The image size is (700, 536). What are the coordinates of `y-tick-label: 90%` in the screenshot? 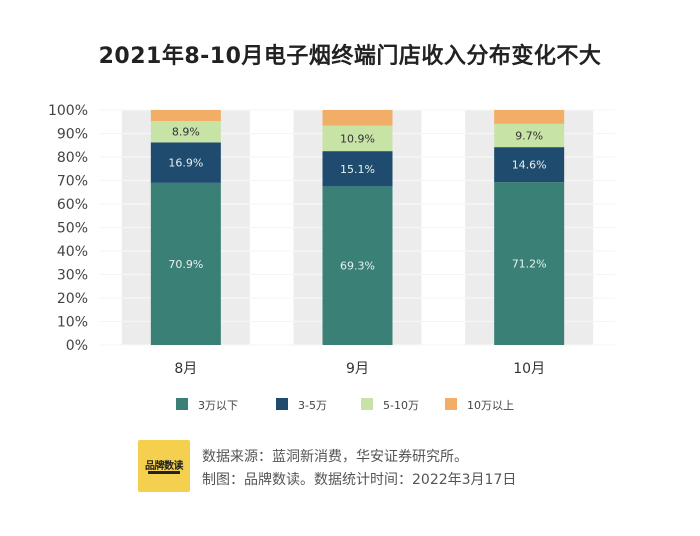 It's located at (72, 135).